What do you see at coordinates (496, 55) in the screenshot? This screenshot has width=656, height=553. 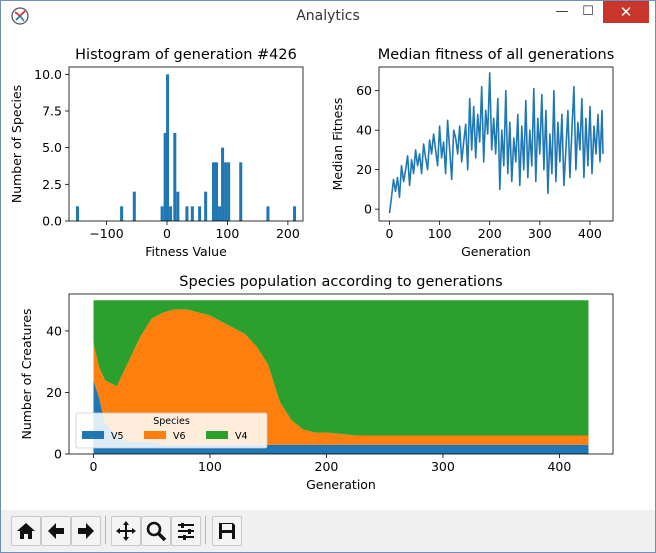 I see `chart-title: Median fitness of all generations` at bounding box center [496, 55].